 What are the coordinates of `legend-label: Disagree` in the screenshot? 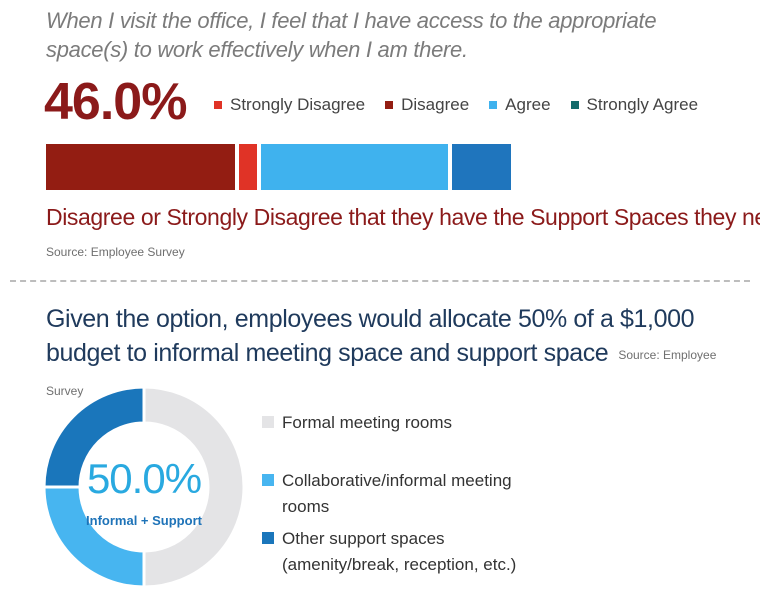 It's located at (435, 104).